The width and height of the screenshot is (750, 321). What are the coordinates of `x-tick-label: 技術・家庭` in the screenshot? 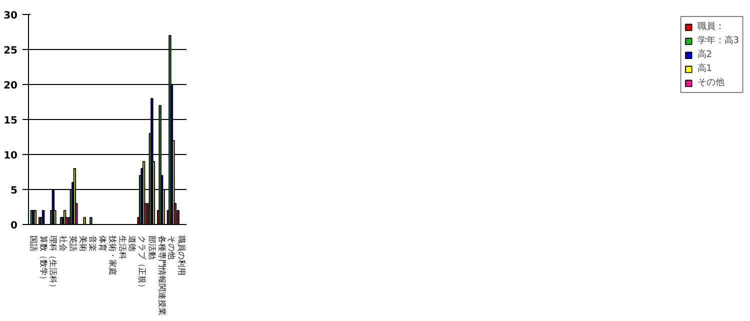 It's located at (112, 255).